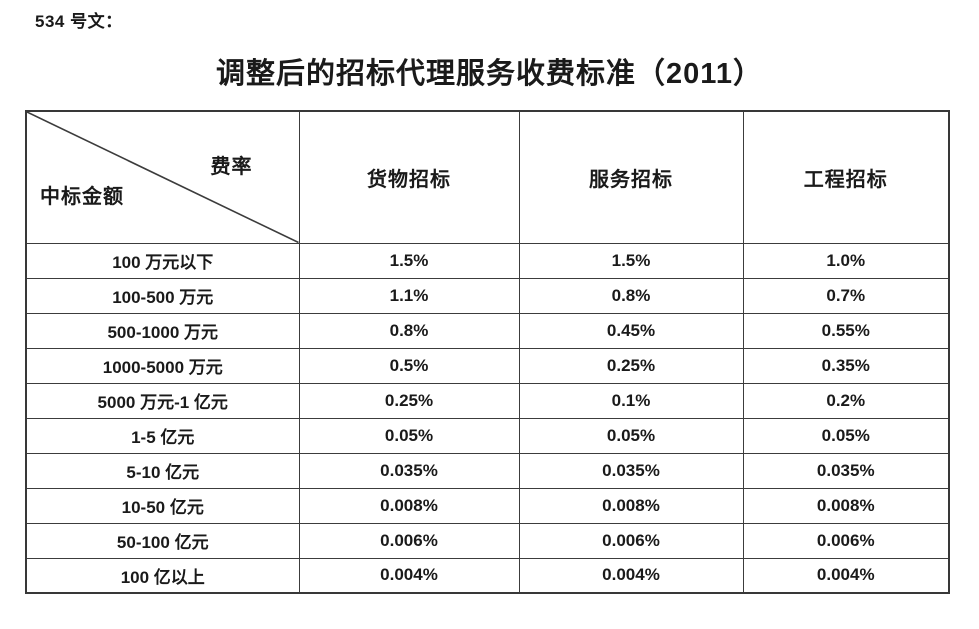 This screenshot has width=979, height=629. Describe the element at coordinates (162, 575) in the screenshot. I see `row-label-amount-range: 100 亿以上` at that location.